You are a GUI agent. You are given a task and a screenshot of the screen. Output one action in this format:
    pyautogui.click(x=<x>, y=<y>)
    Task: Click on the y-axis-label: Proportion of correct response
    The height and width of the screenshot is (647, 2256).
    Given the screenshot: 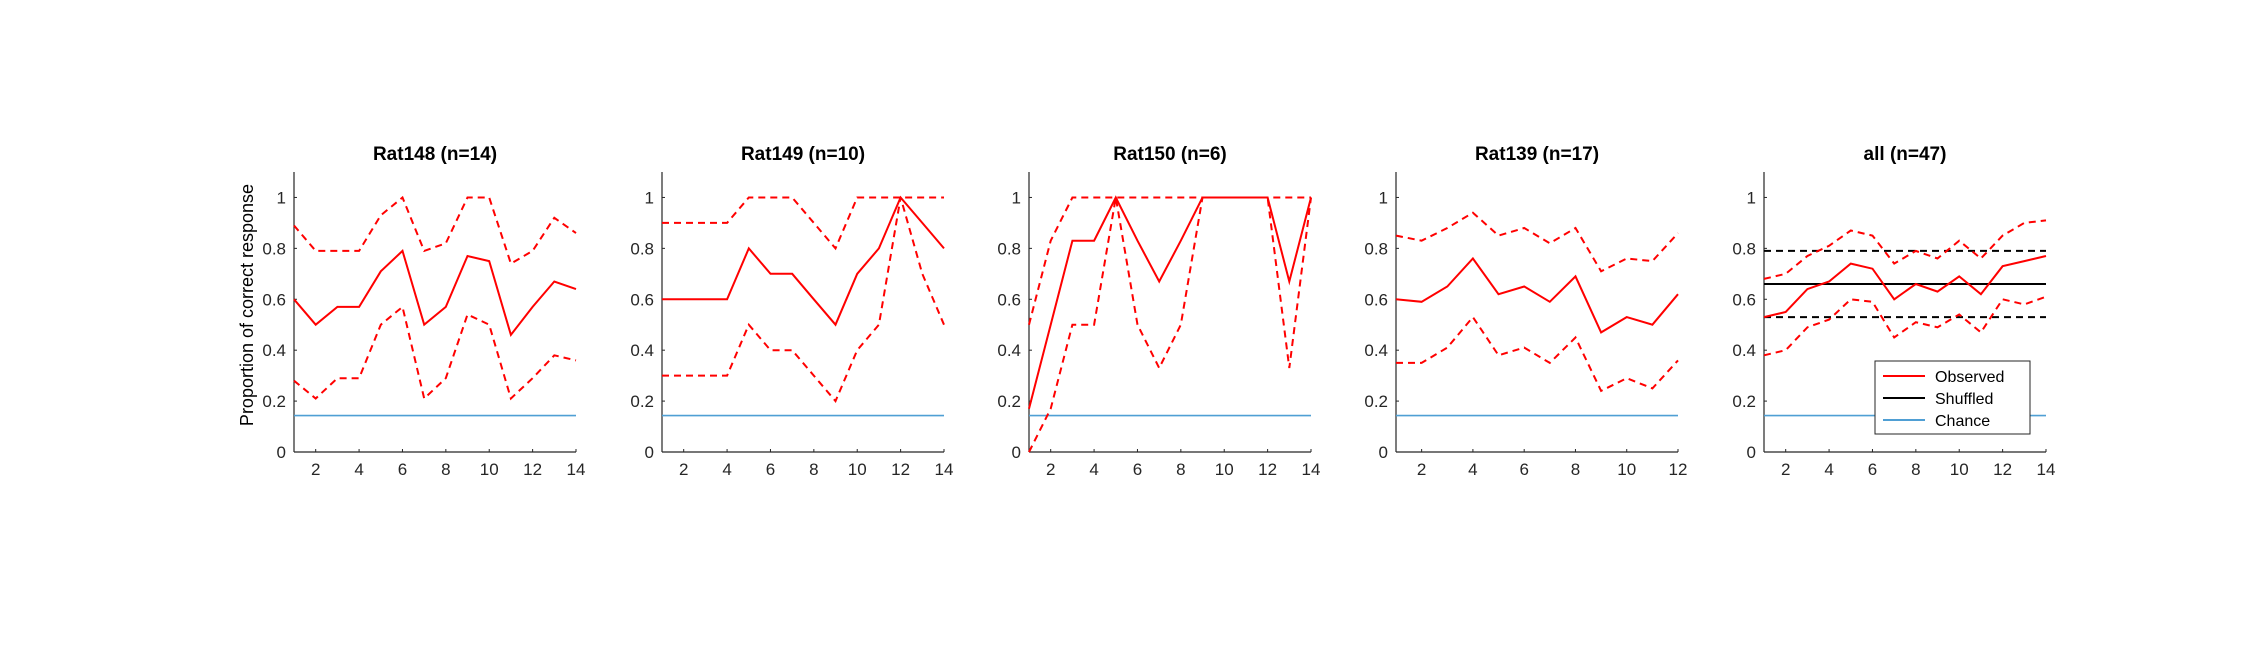 What is the action you would take?
    pyautogui.click(x=247, y=305)
    